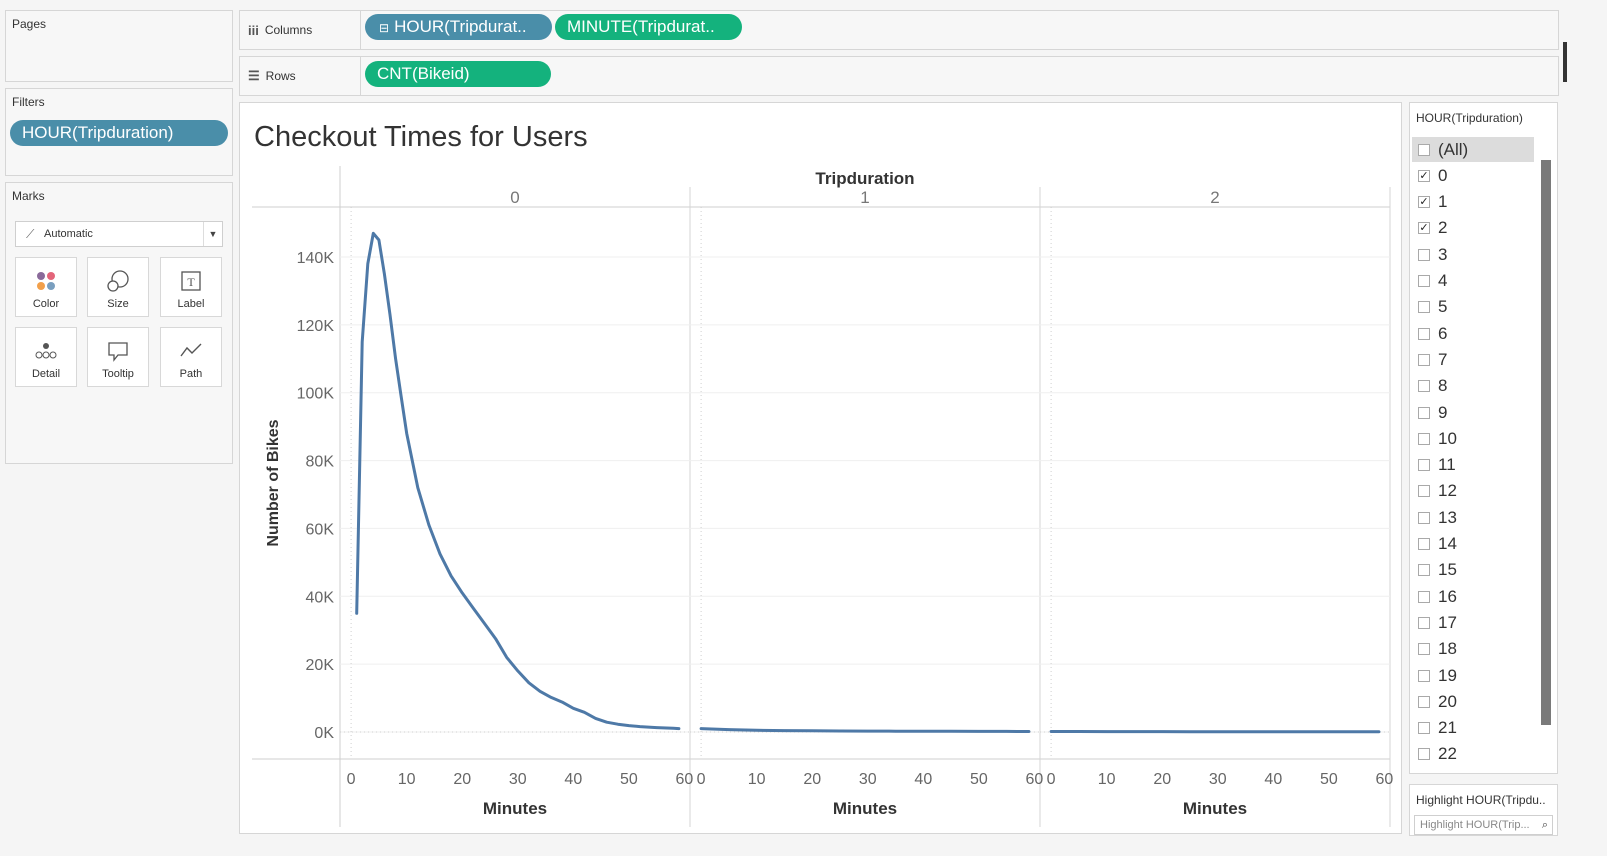 The height and width of the screenshot is (856, 1607). I want to click on text-label-icon: T, so click(191, 281).